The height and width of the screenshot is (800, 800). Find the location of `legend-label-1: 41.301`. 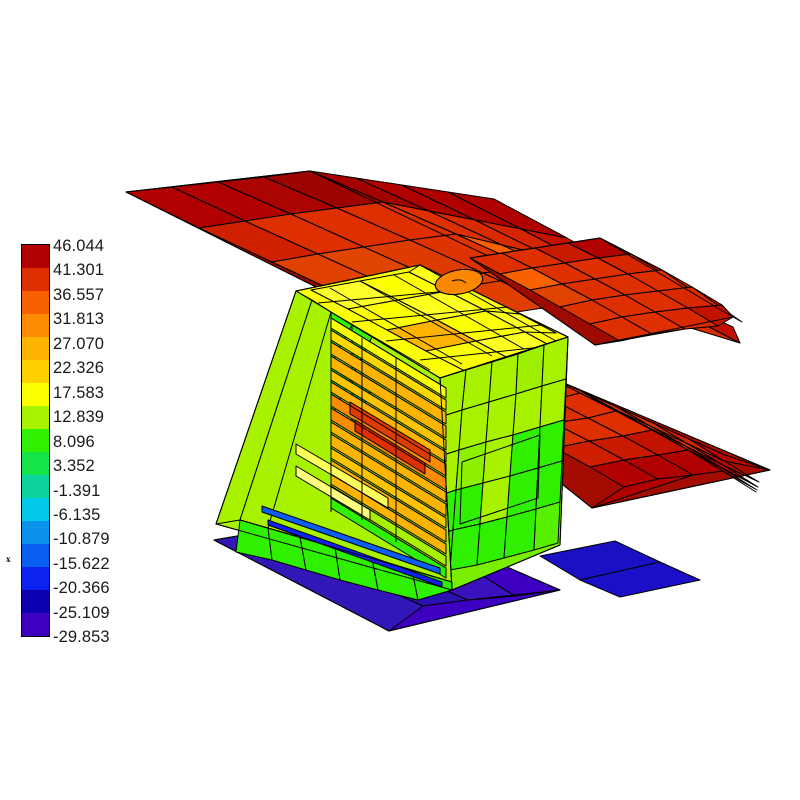

legend-label-1: 41.301 is located at coordinates (79, 270).